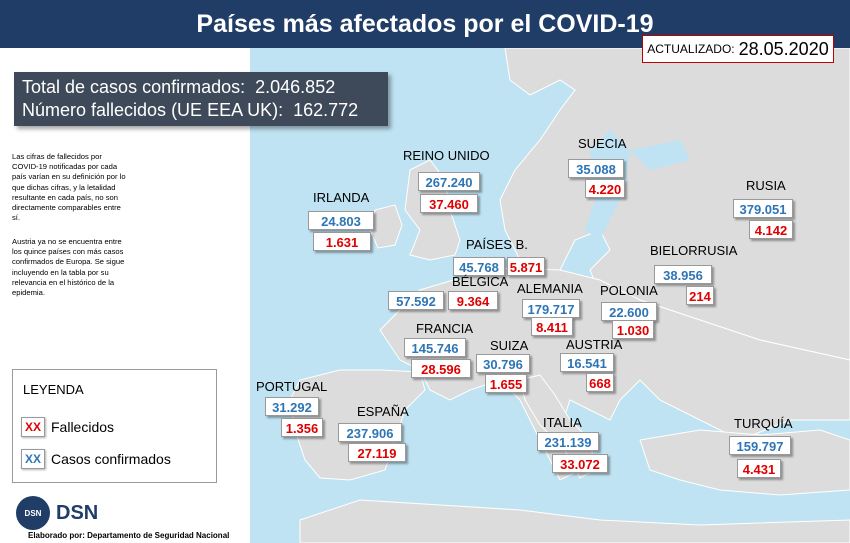 The height and width of the screenshot is (543, 850). What do you see at coordinates (562, 422) in the screenshot?
I see `country-name-italia: ITALIA` at bounding box center [562, 422].